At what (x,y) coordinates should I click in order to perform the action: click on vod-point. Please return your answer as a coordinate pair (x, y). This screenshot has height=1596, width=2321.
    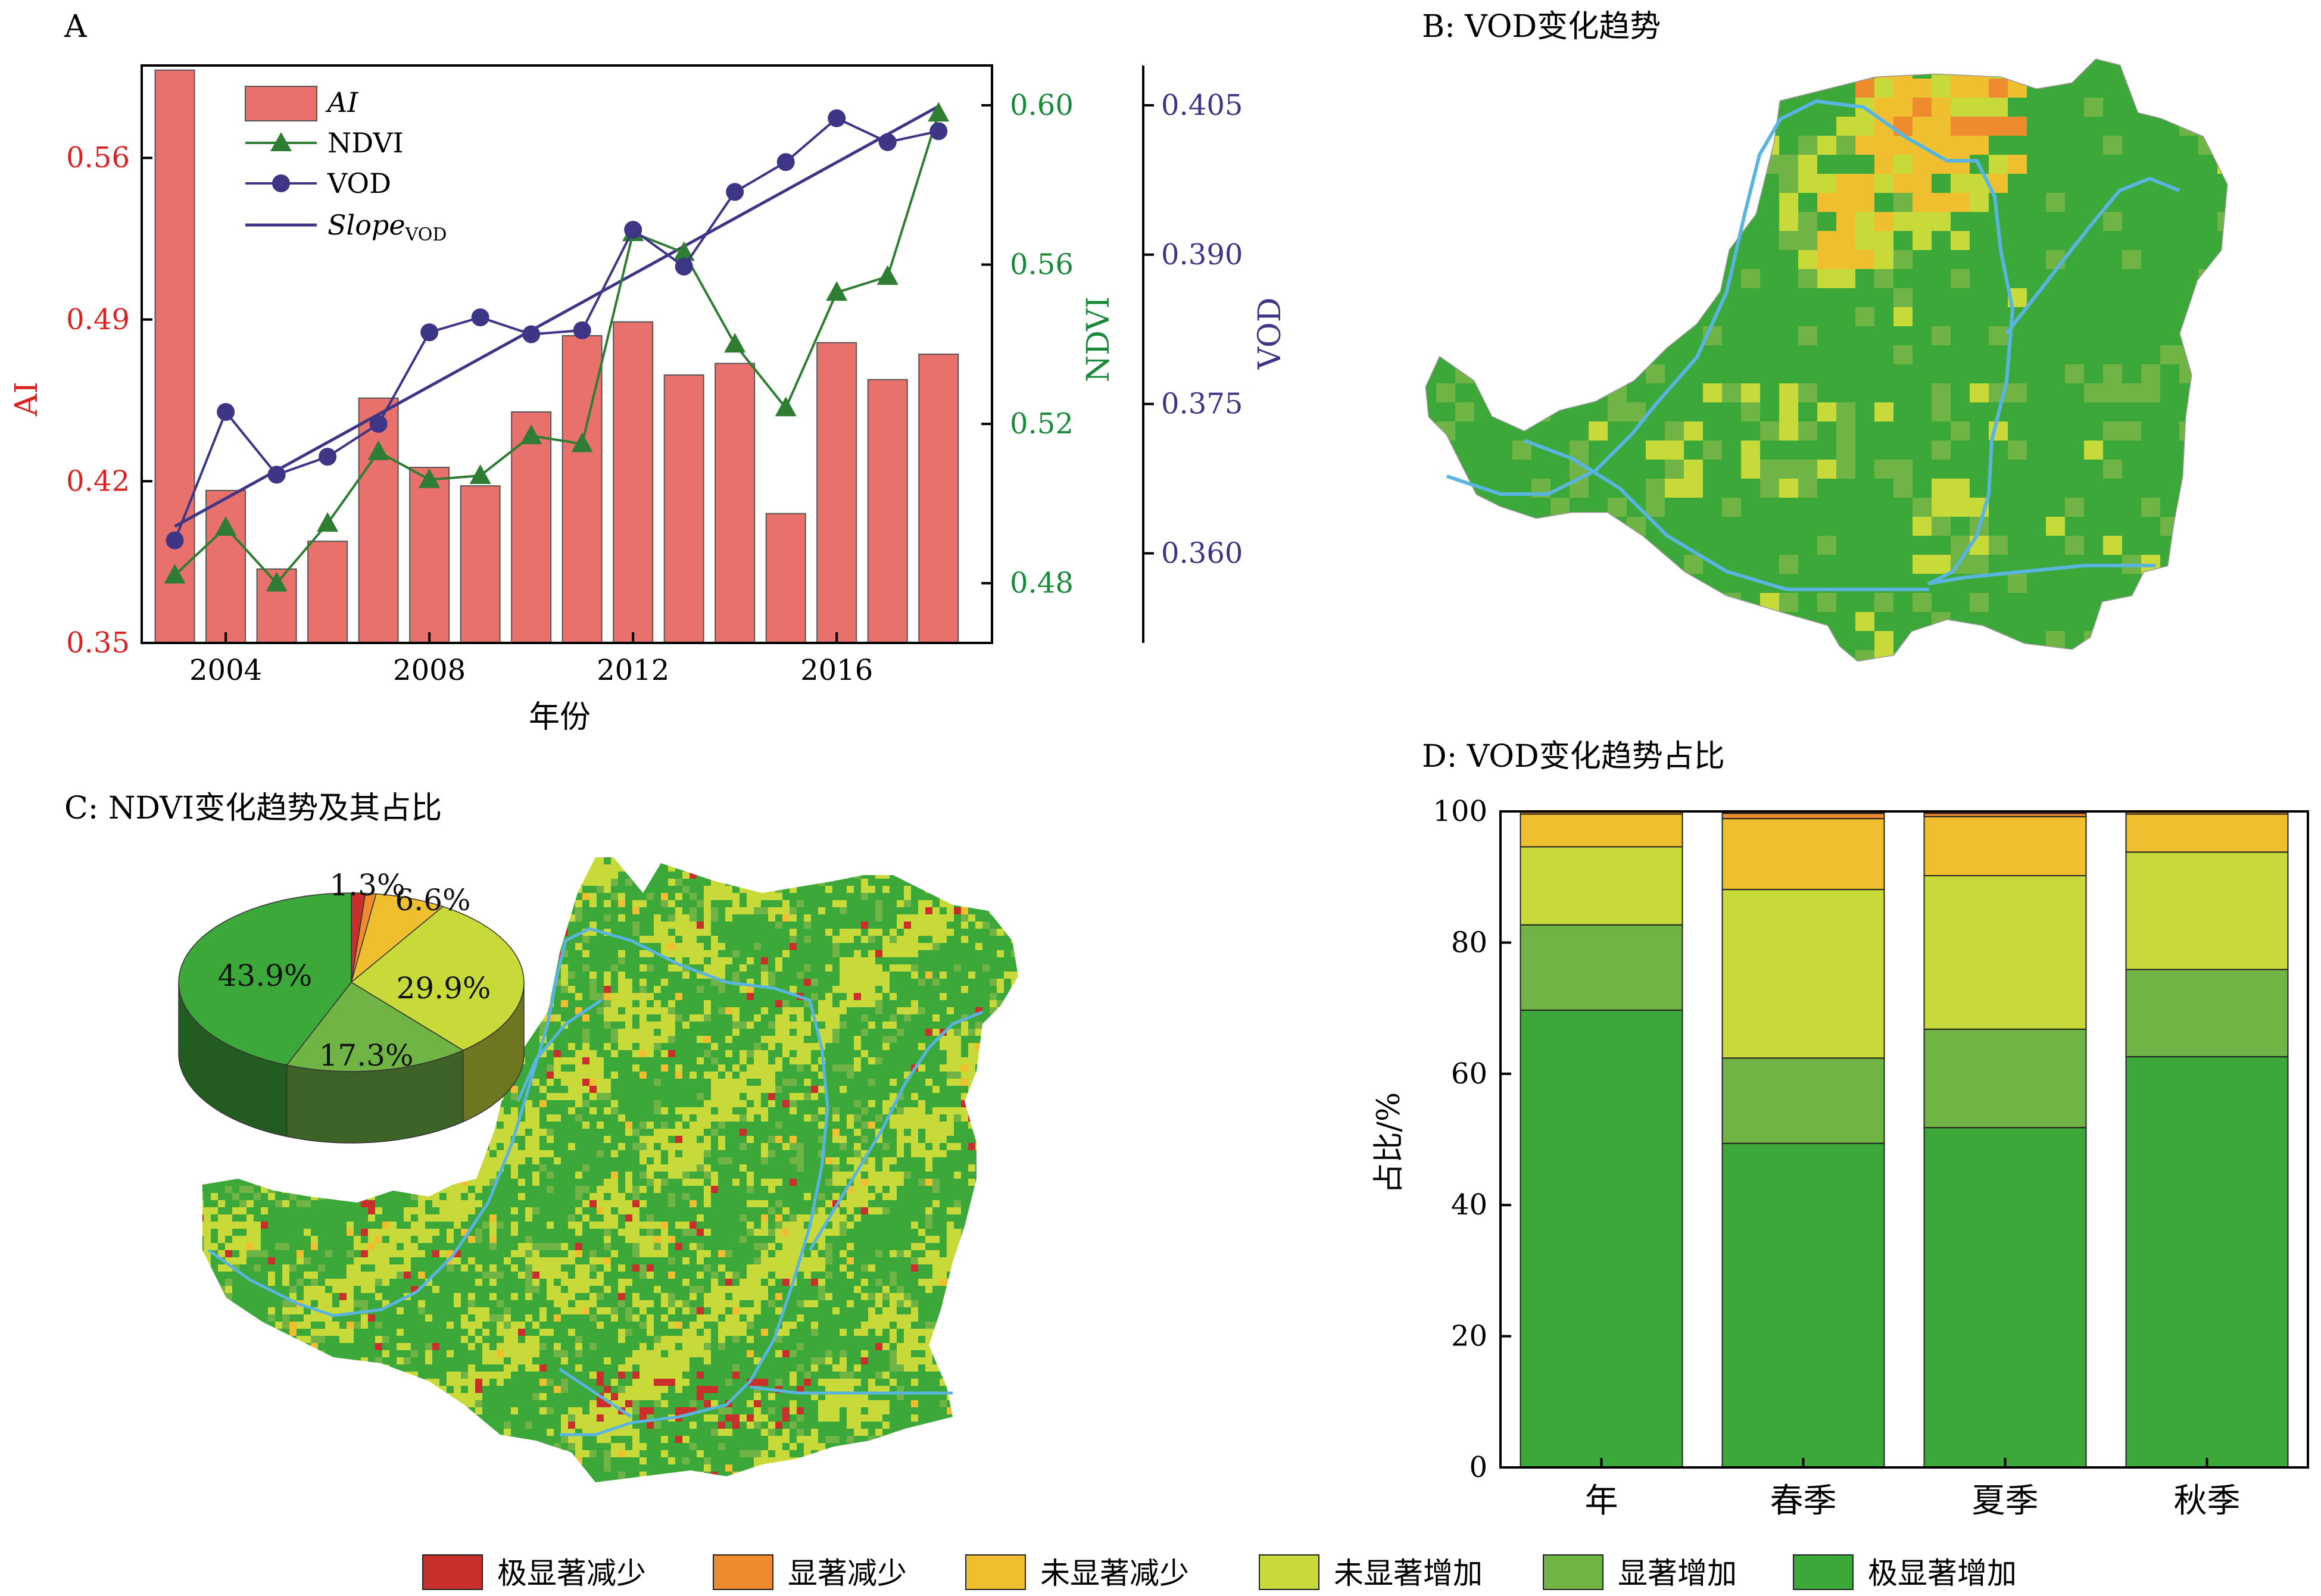
    Looking at the image, I should click on (837, 118).